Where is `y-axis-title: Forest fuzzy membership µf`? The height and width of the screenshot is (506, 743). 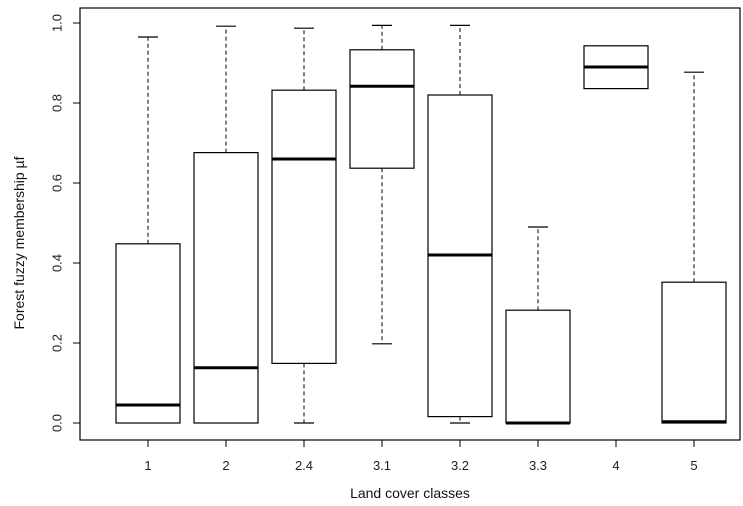 y-axis-title: Forest fuzzy membership µf is located at coordinates (19, 242).